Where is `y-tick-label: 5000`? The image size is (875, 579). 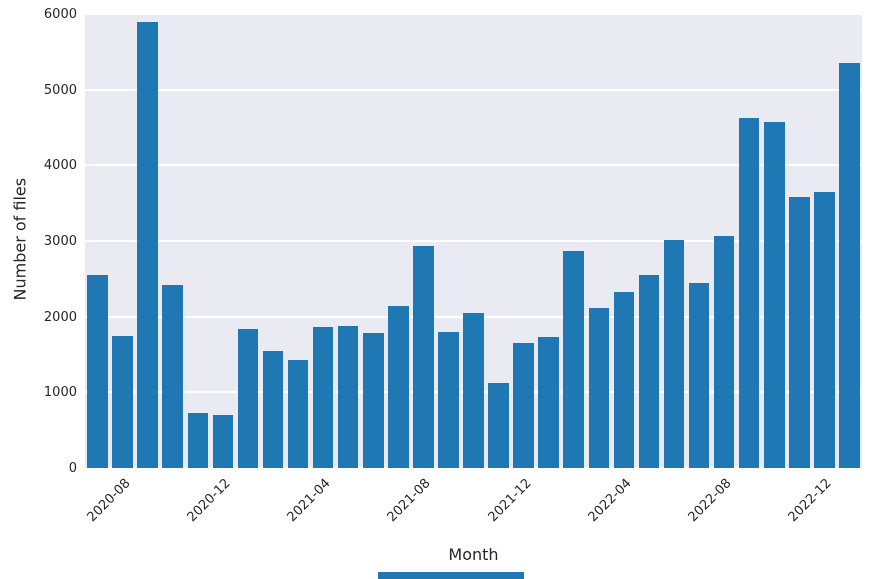 y-tick-label: 5000 is located at coordinates (60, 90).